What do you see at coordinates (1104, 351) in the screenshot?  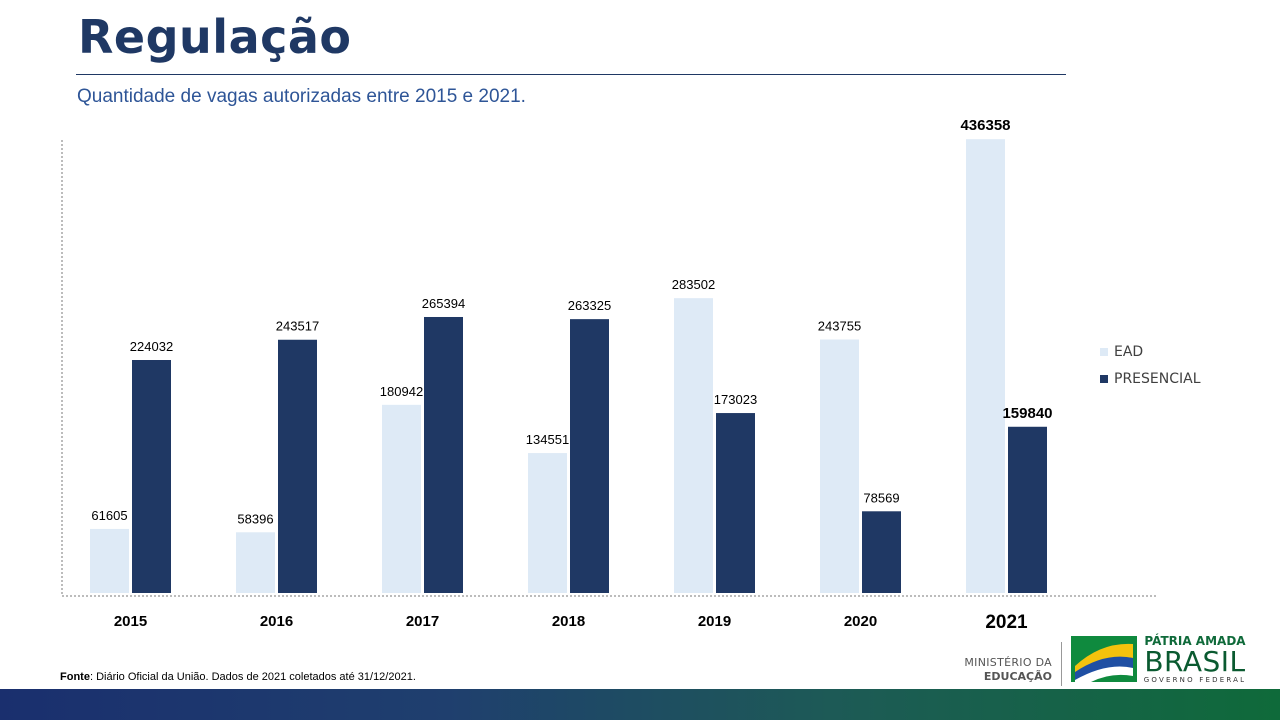 I see `legend-swatch-ead` at bounding box center [1104, 351].